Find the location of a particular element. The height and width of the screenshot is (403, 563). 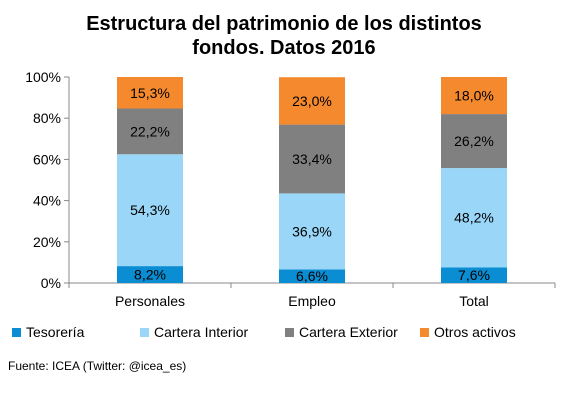

y-tick-label: 100% is located at coordinates (43, 77).